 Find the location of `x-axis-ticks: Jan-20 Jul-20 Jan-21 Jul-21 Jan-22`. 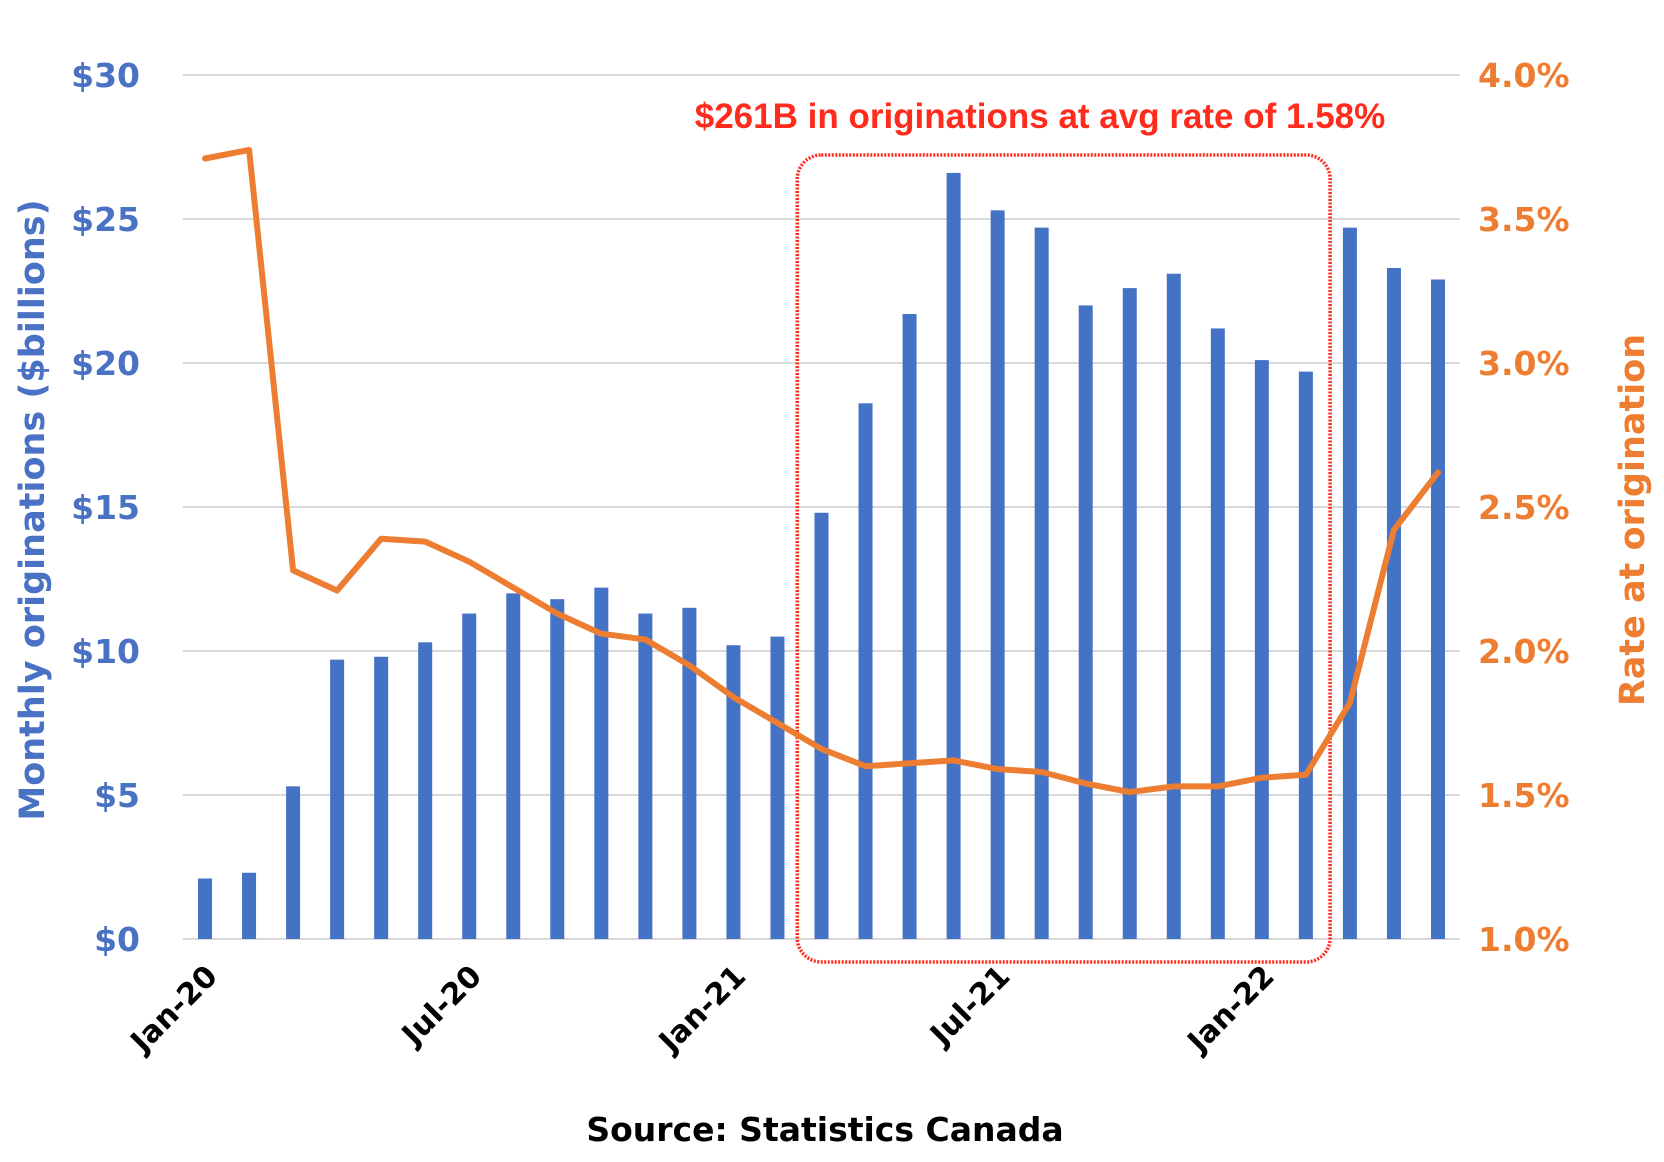

x-axis-ticks: Jan-20 Jul-20 Jan-21 Jul-21 Jan-22 is located at coordinates (702, 1010).